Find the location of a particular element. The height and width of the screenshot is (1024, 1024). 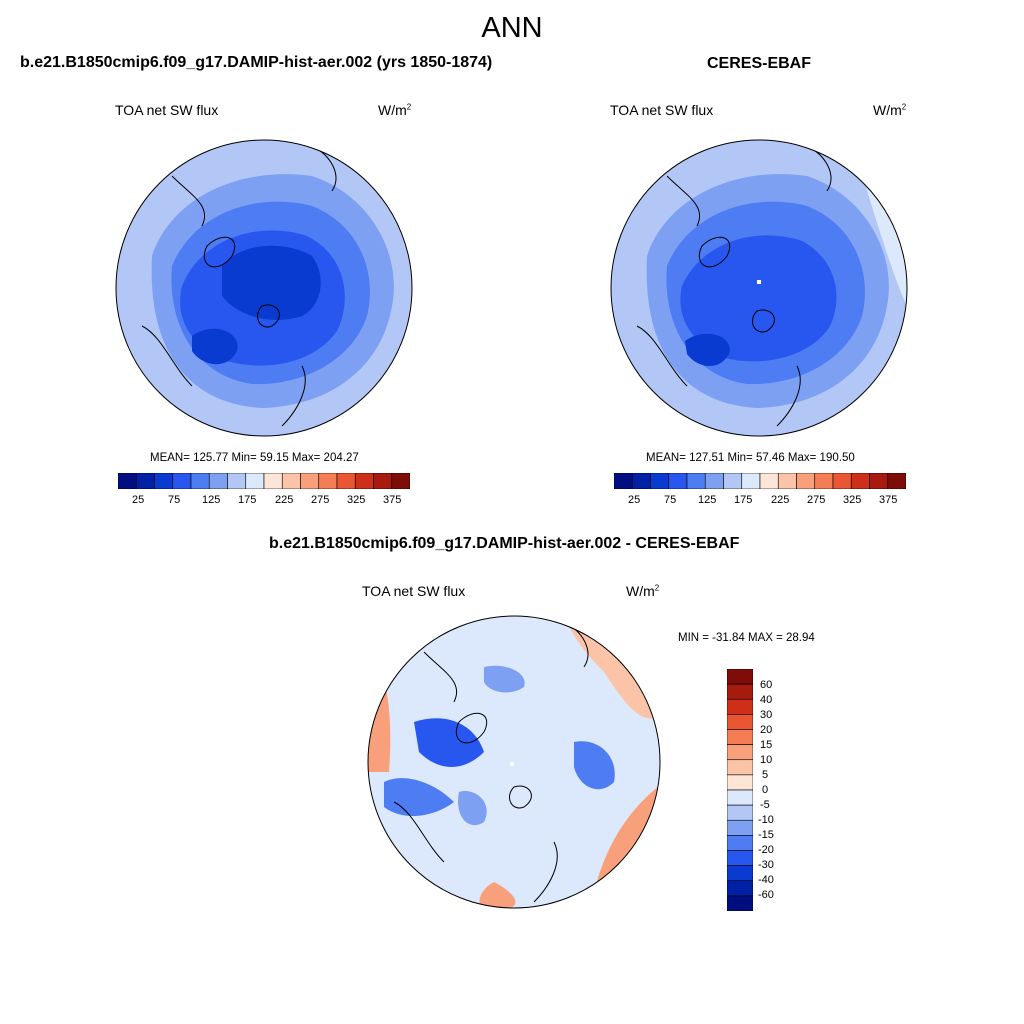

diff-stats: MIN = -31.84 MAX = 28.94 is located at coordinates (746, 638).